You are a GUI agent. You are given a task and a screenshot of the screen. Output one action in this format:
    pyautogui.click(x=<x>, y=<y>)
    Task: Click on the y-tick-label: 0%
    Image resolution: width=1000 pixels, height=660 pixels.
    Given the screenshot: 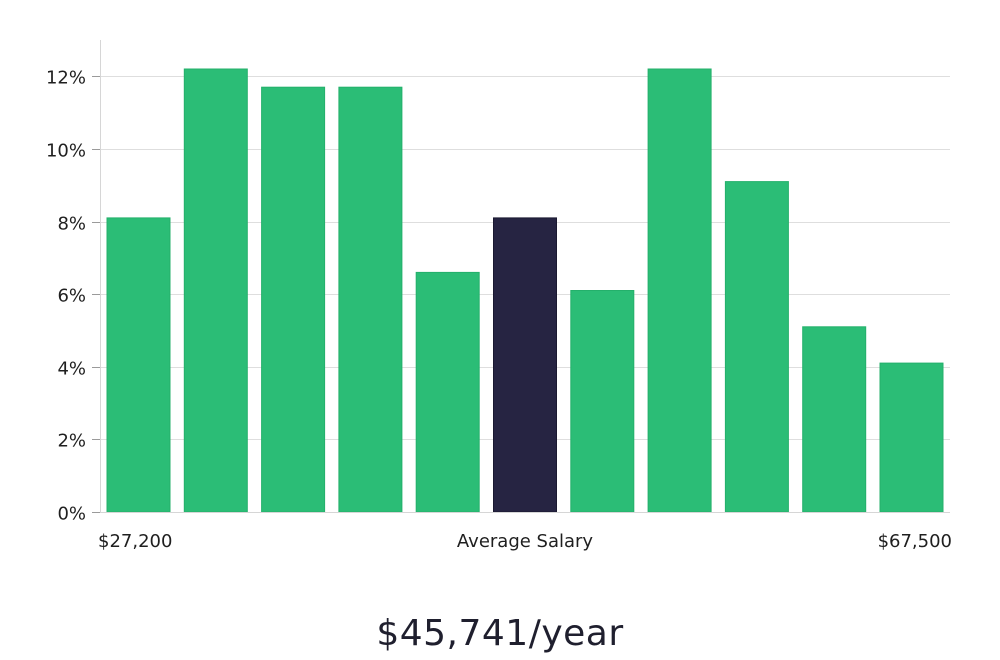 What is the action you would take?
    pyautogui.click(x=71, y=514)
    